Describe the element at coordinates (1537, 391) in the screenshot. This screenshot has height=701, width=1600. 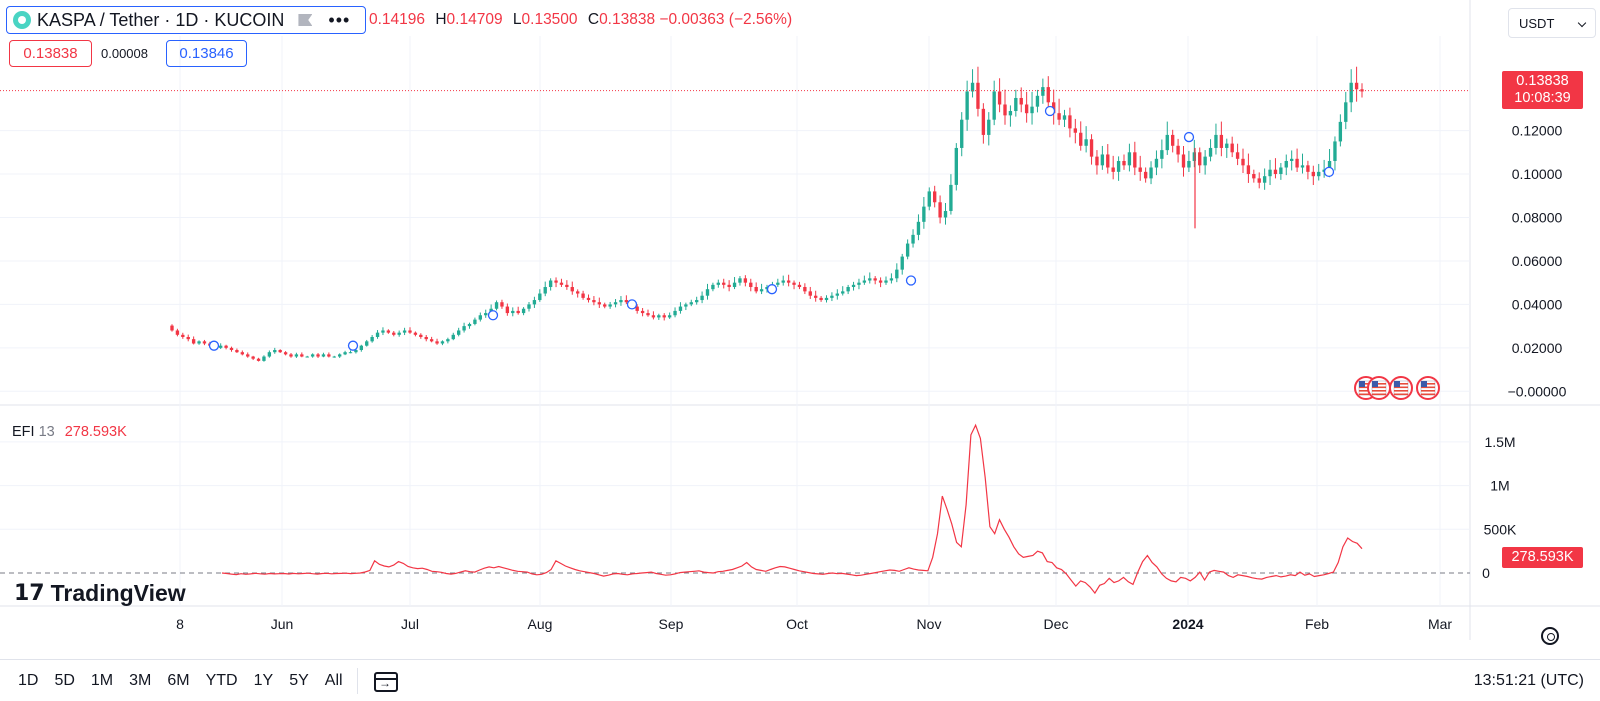
I see `price-axis-tick-label: −0.00000` at that location.